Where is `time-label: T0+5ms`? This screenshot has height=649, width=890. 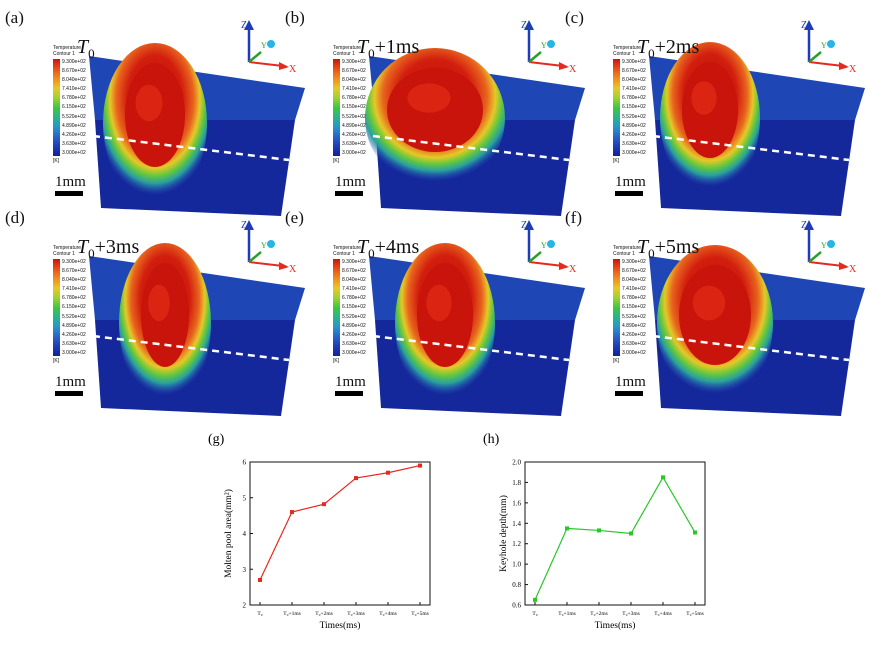
time-label: T0+5ms is located at coordinates (668, 248).